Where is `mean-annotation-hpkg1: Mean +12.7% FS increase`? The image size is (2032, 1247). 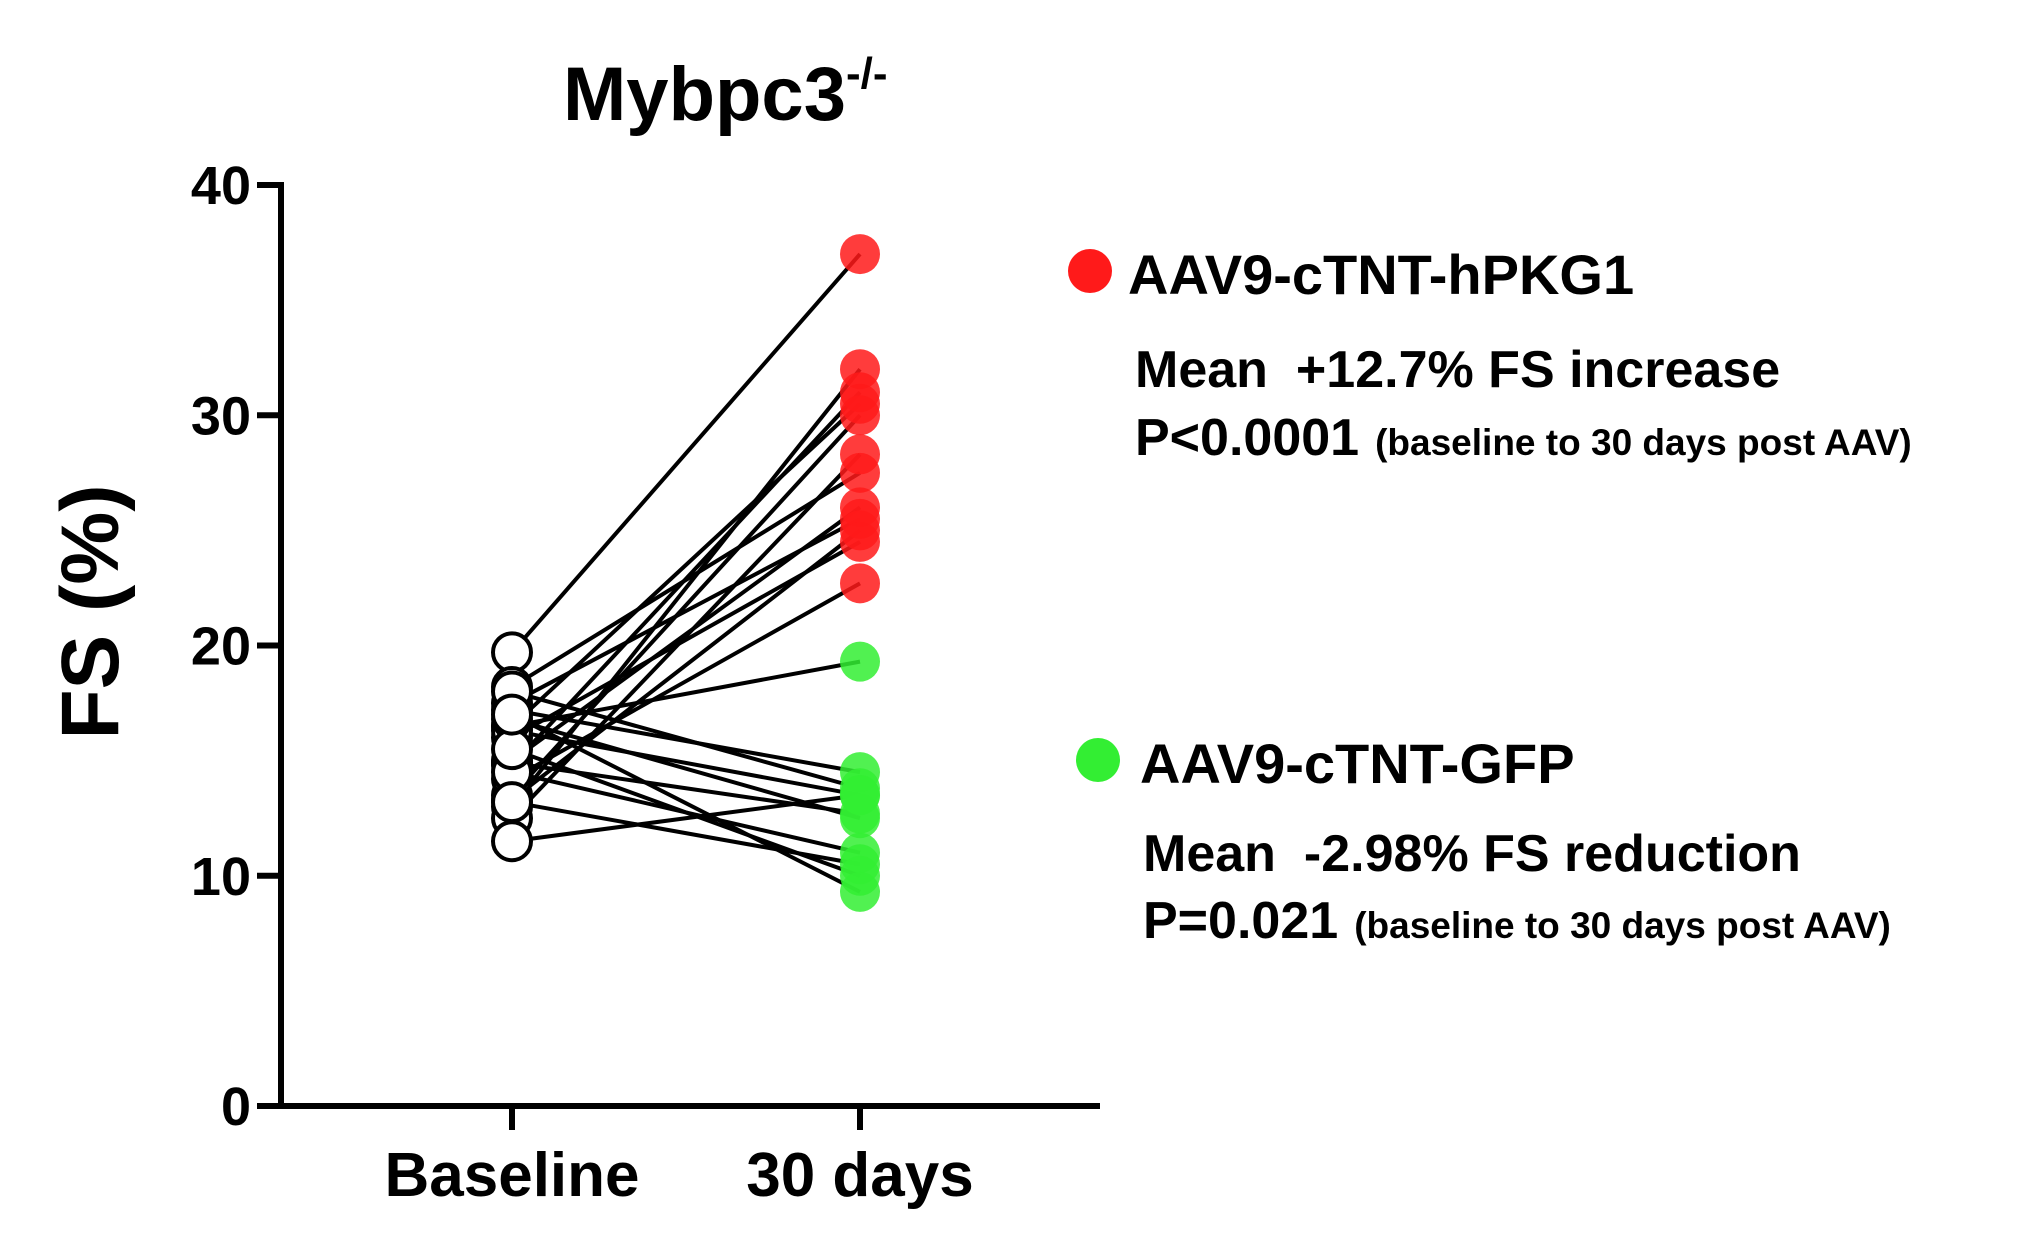 mean-annotation-hpkg1: Mean +12.7% FS increase is located at coordinates (1457, 370).